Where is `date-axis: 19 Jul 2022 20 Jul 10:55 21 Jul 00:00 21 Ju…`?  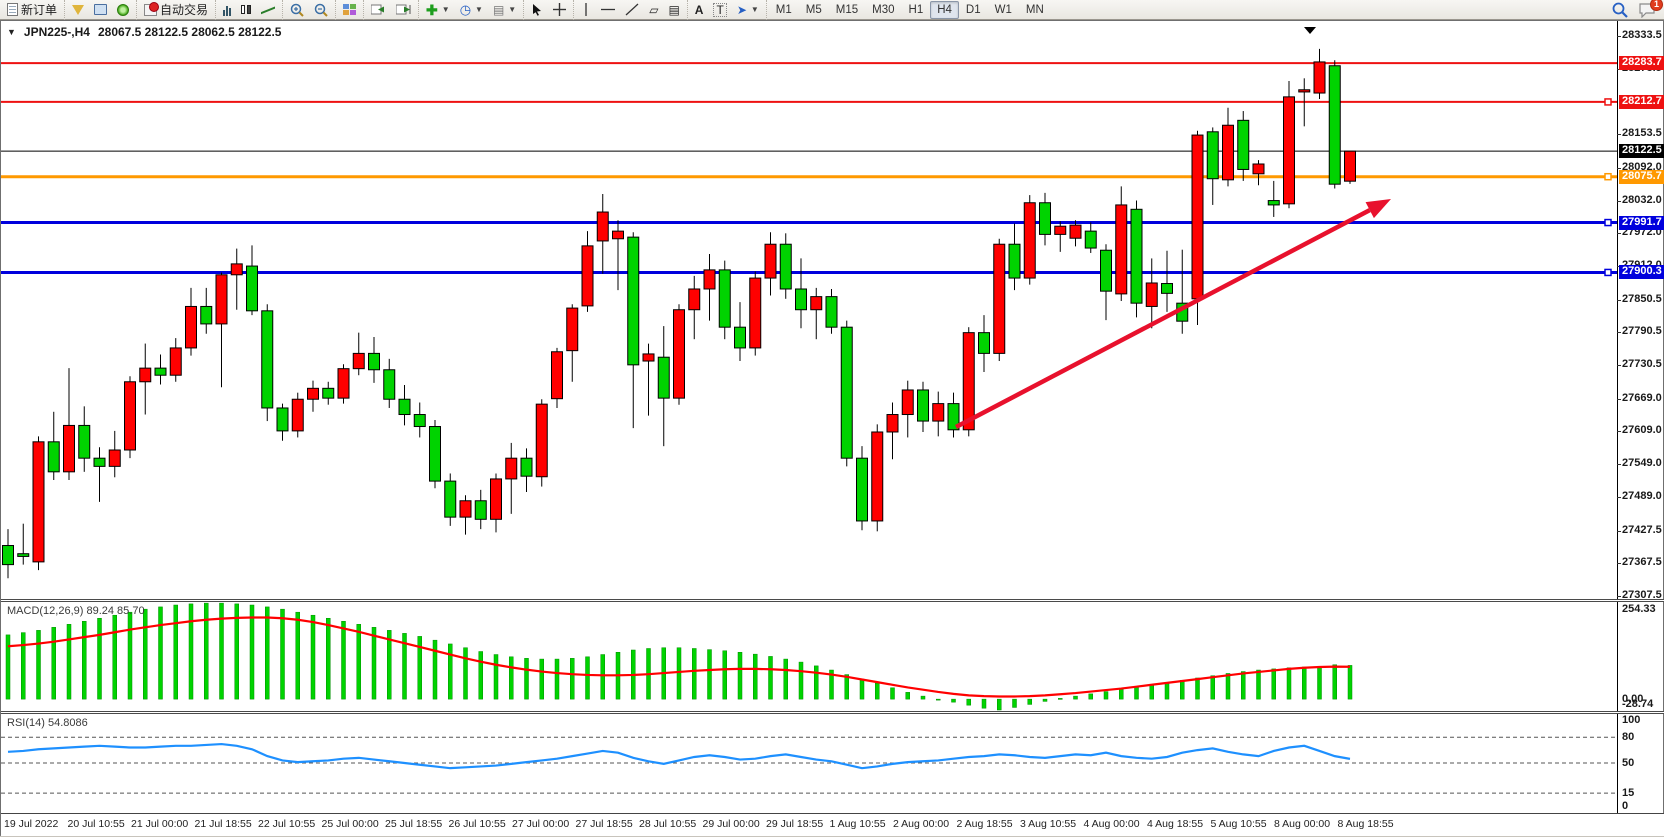
date-axis: 19 Jul 2022 20 Jul 10:55 21 Jul 00:00 21 Ju… is located at coordinates (832, 824).